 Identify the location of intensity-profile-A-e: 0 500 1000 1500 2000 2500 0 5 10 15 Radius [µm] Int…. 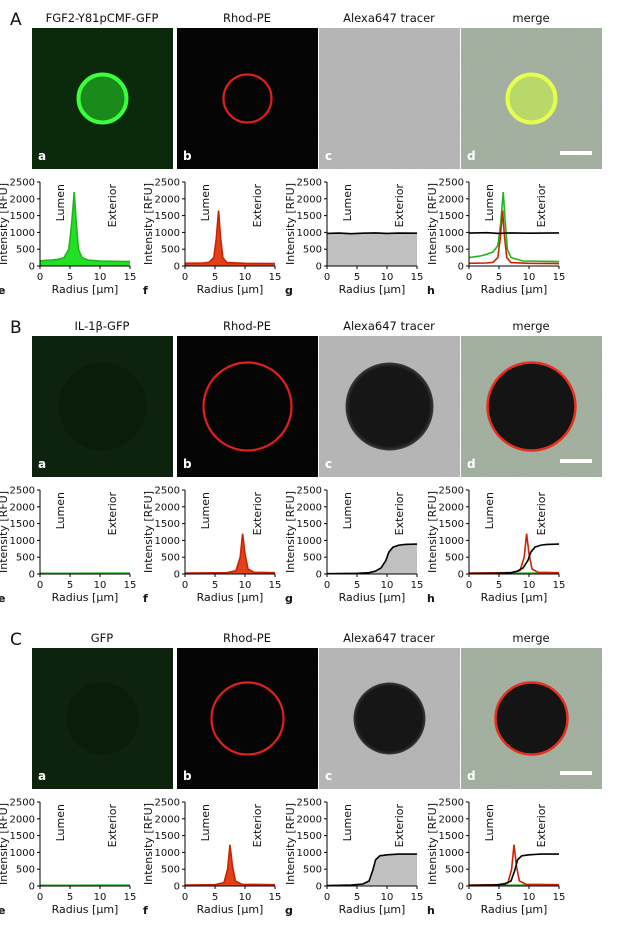
(70, 244).